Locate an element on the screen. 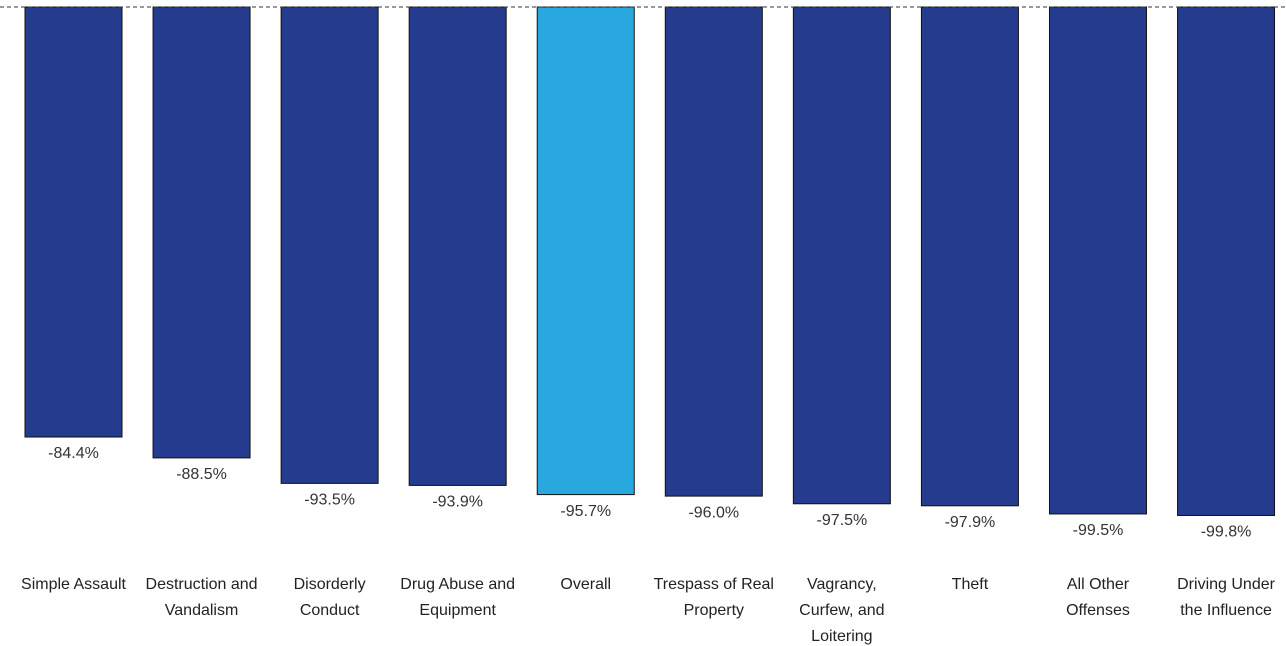 The width and height of the screenshot is (1286, 646). x-tick-label: Simple Assault is located at coordinates (73, 584).